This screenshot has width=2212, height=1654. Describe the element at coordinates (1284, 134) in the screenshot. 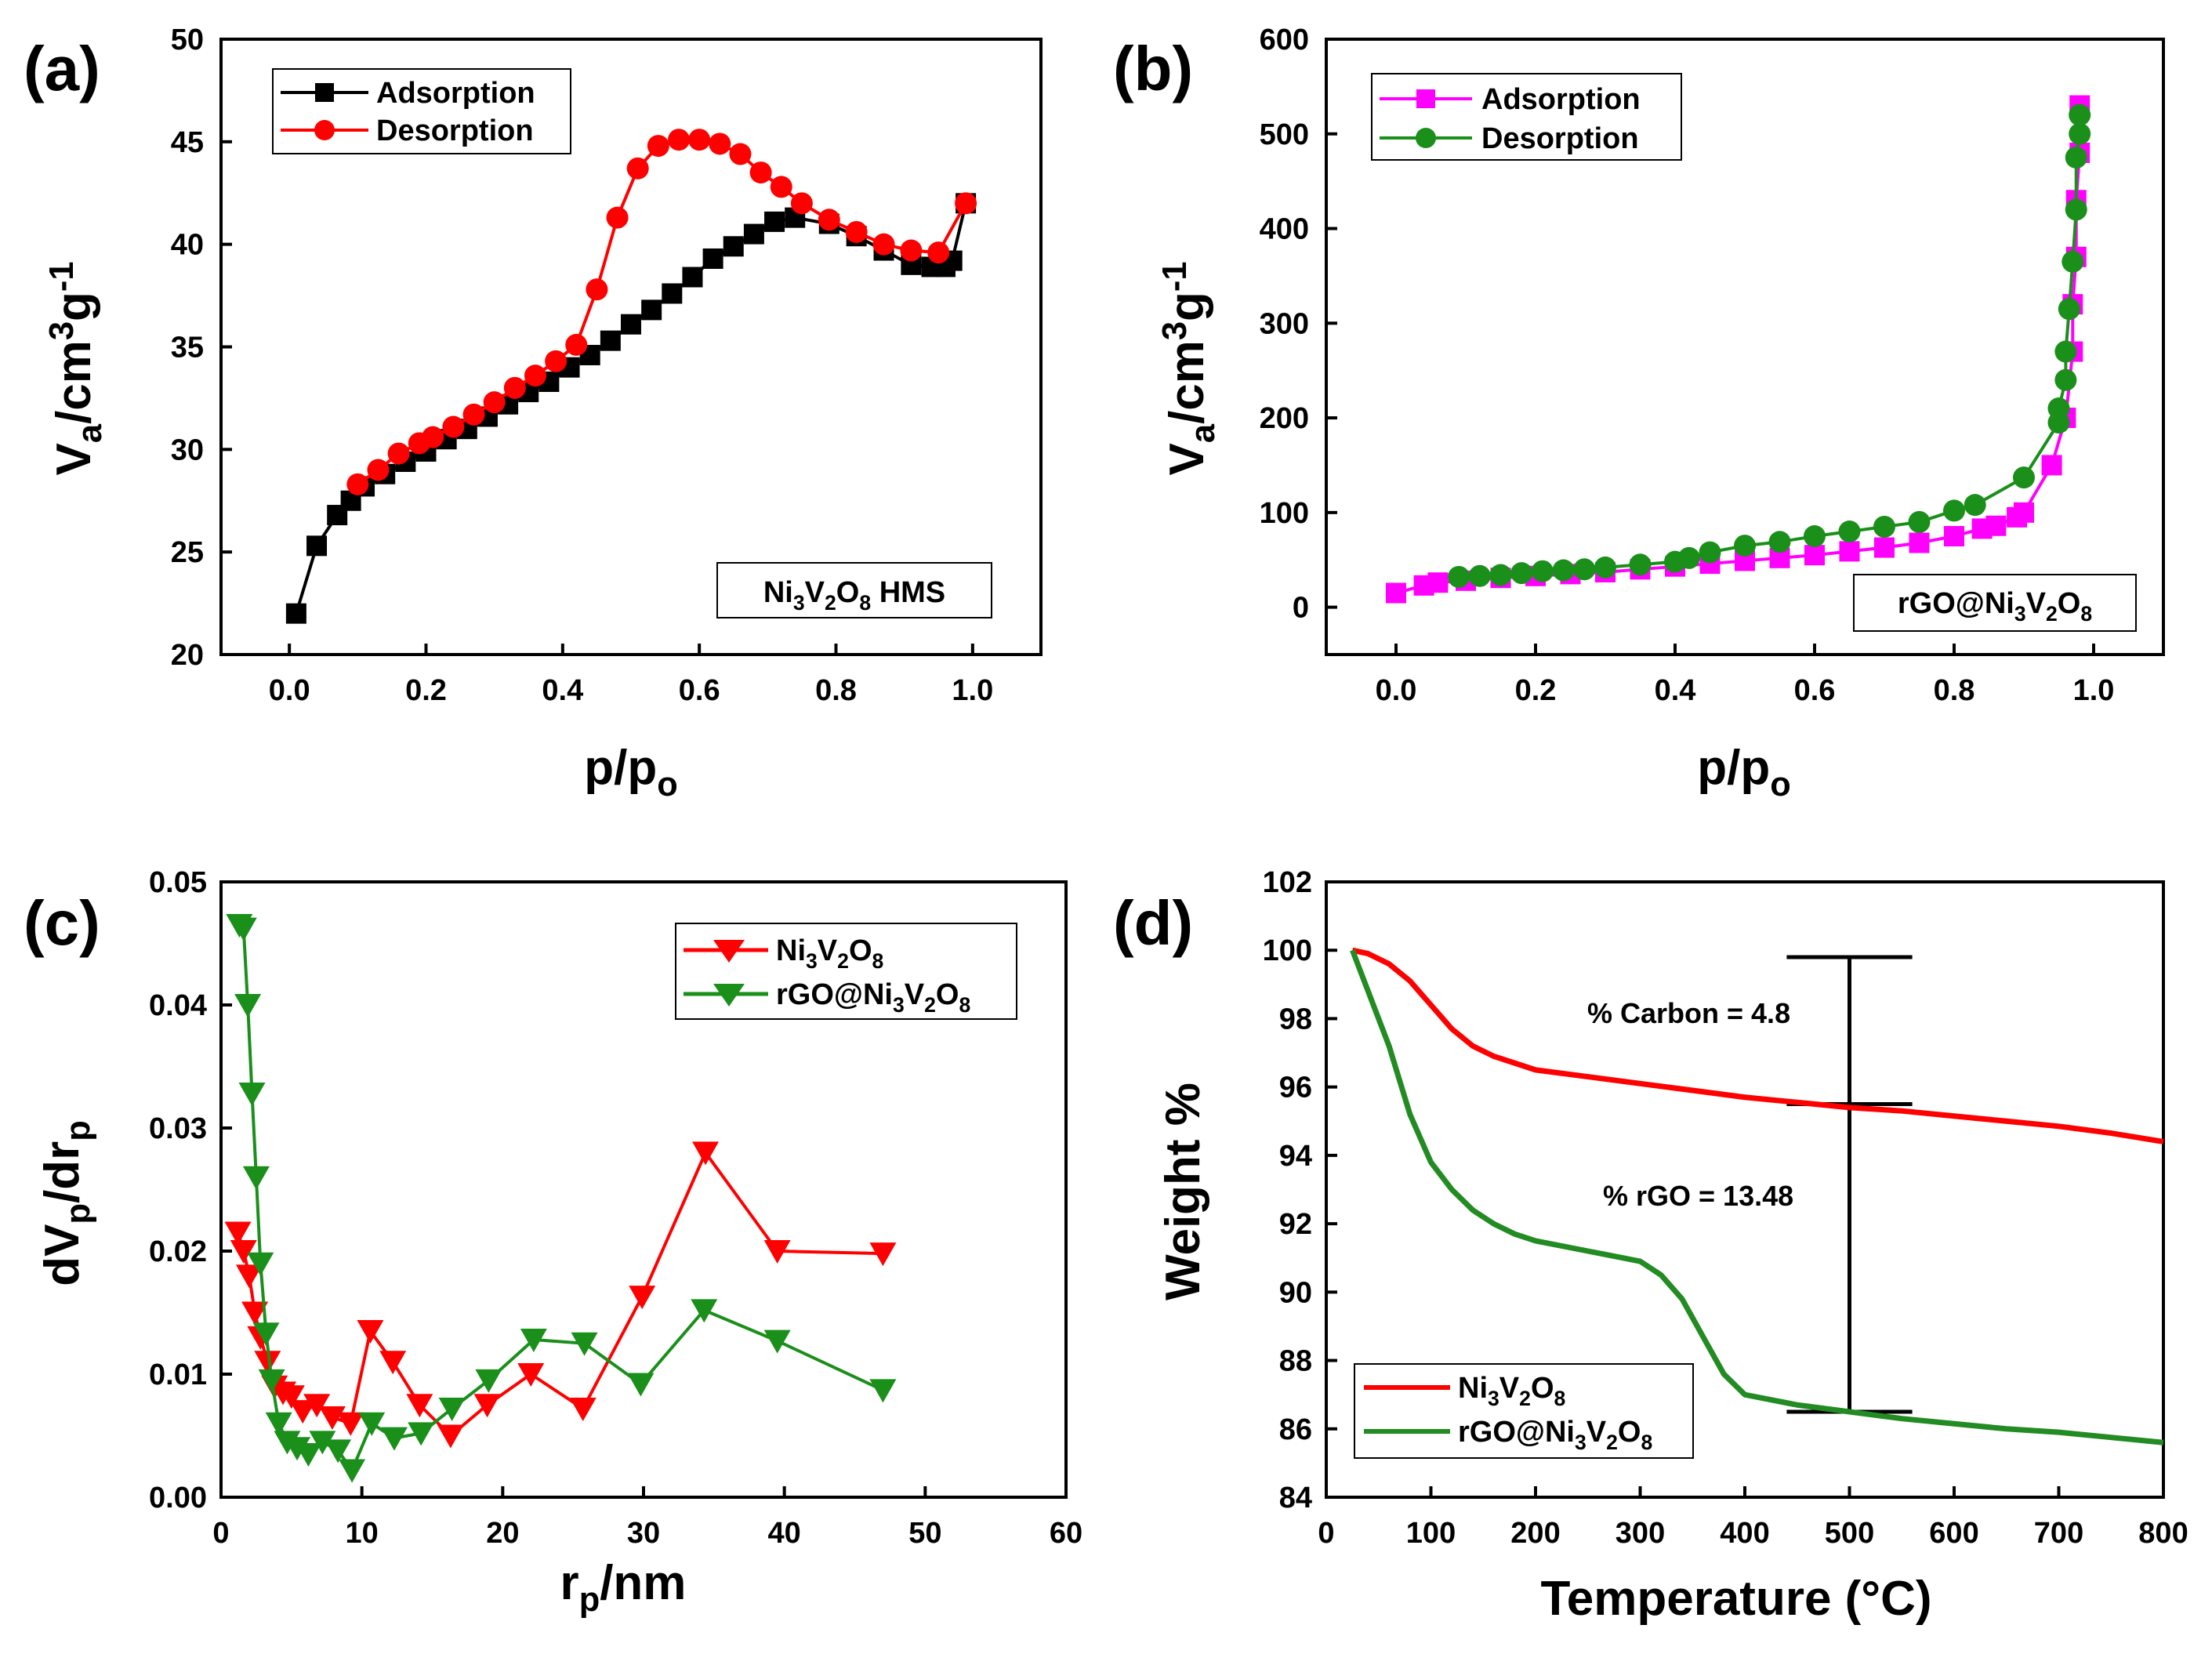

I see `panel-b-y-tick-label: 500` at that location.